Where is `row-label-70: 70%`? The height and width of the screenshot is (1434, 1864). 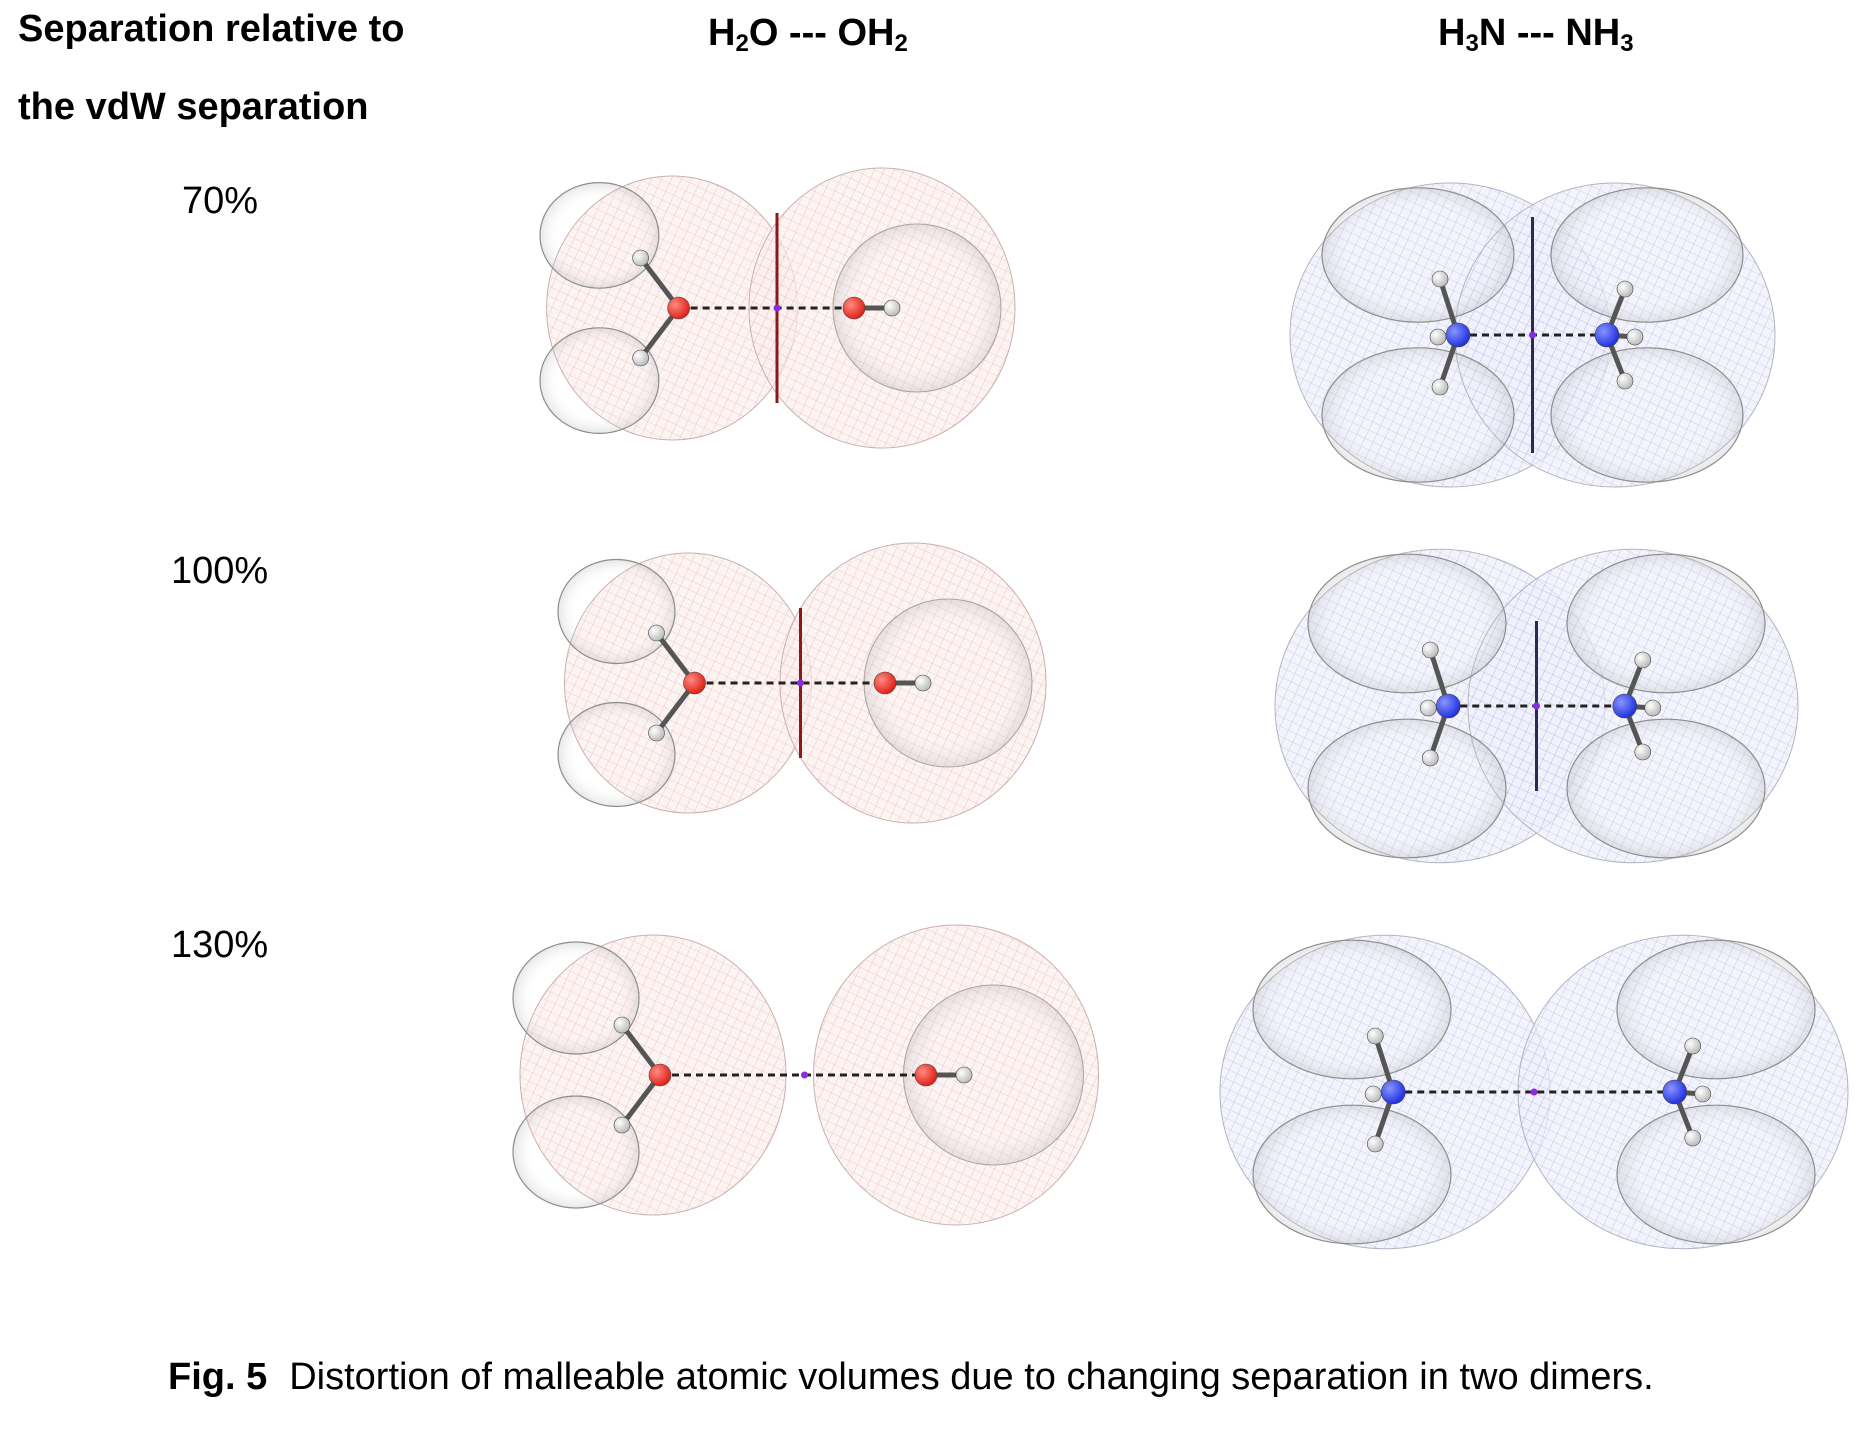
row-label-70: 70% is located at coordinates (220, 201).